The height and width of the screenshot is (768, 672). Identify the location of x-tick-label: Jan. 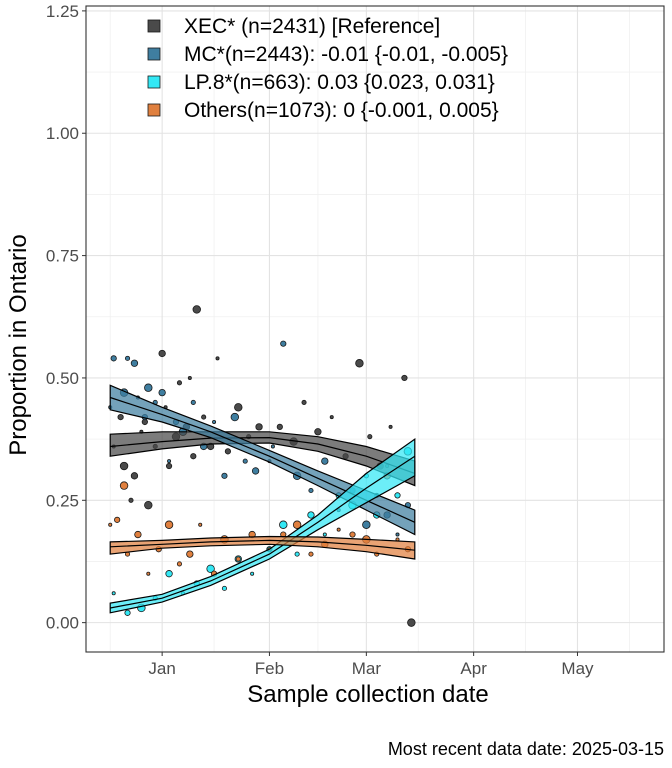
(161, 668).